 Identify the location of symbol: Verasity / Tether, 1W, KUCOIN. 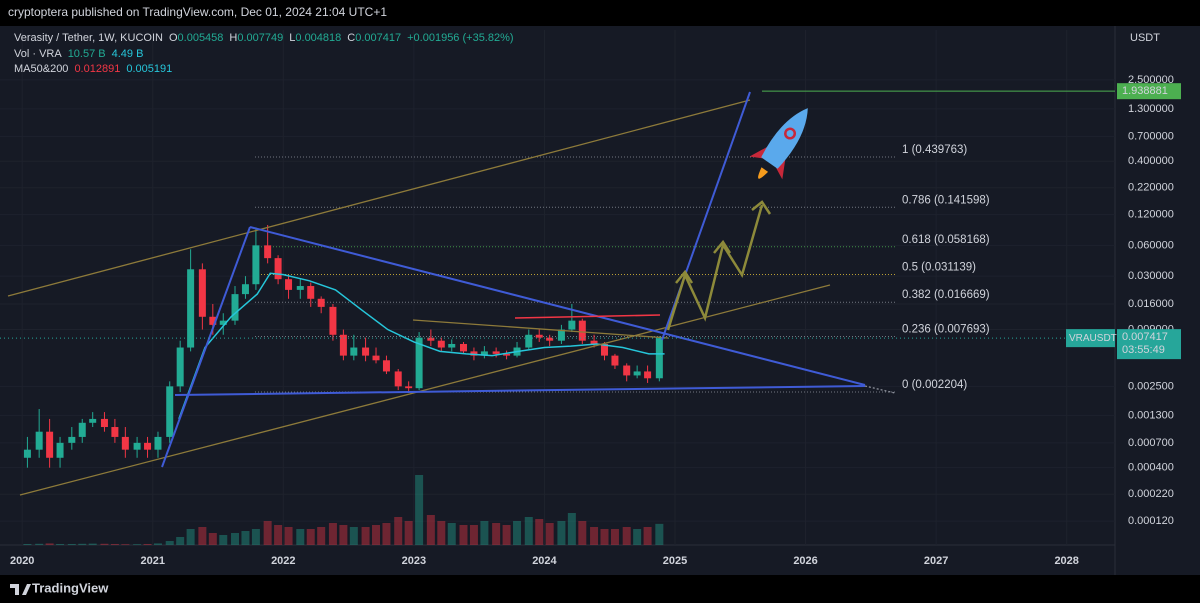
(88, 38).